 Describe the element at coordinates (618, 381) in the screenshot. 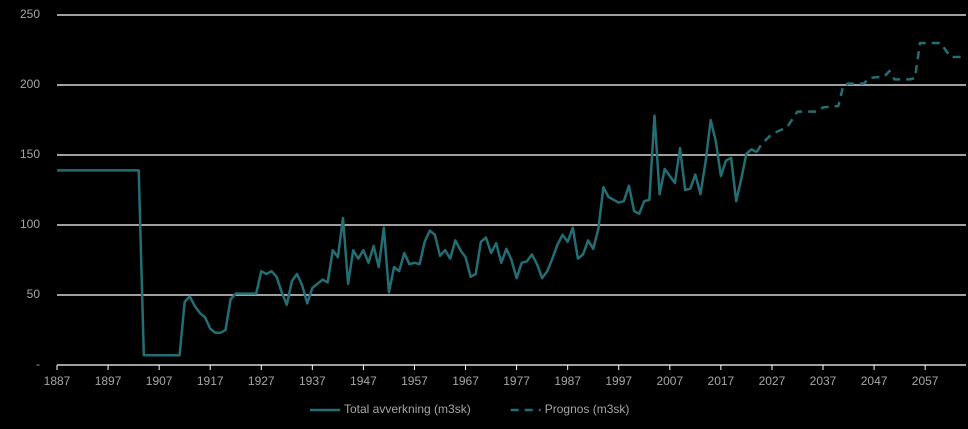

I see `x-tick-label: 1997` at that location.